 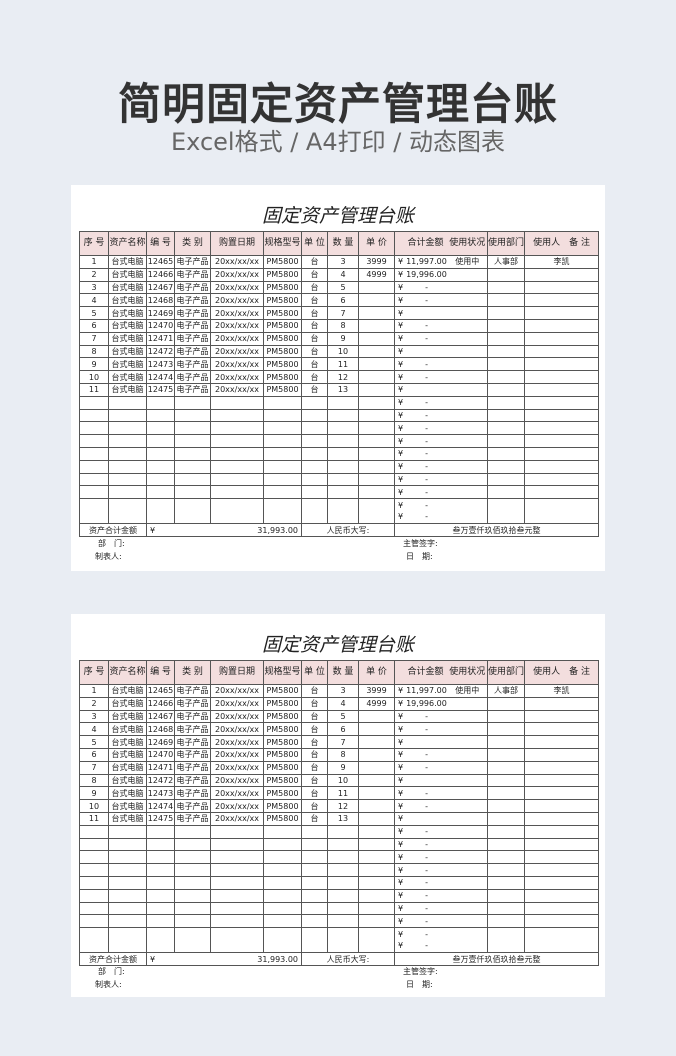 I want to click on cell-code: 12467, so click(x=160, y=716).